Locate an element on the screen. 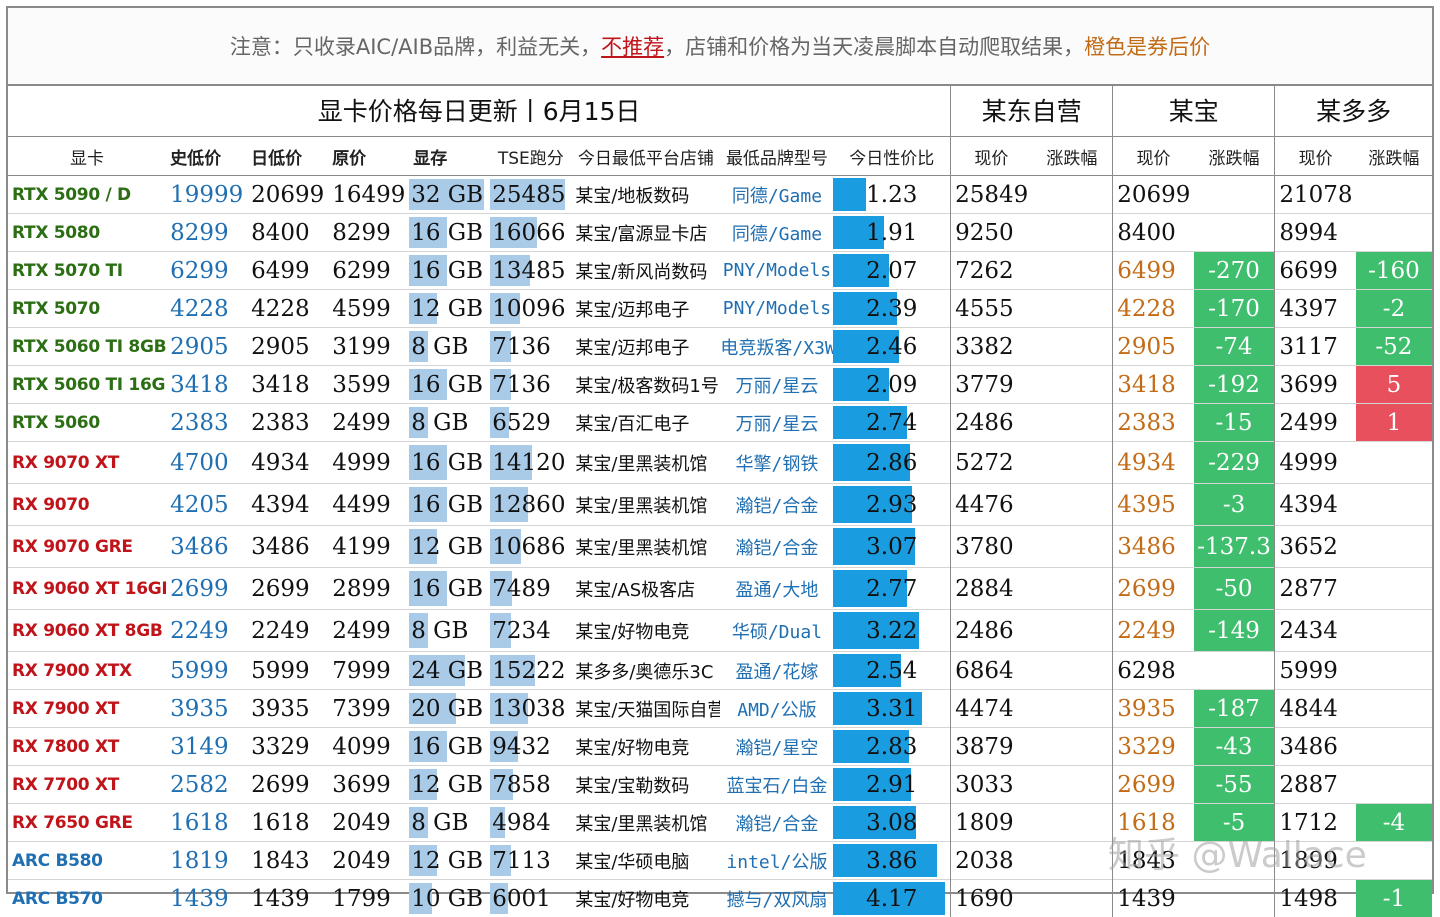  pdd-price: 3117 is located at coordinates (1315, 347).